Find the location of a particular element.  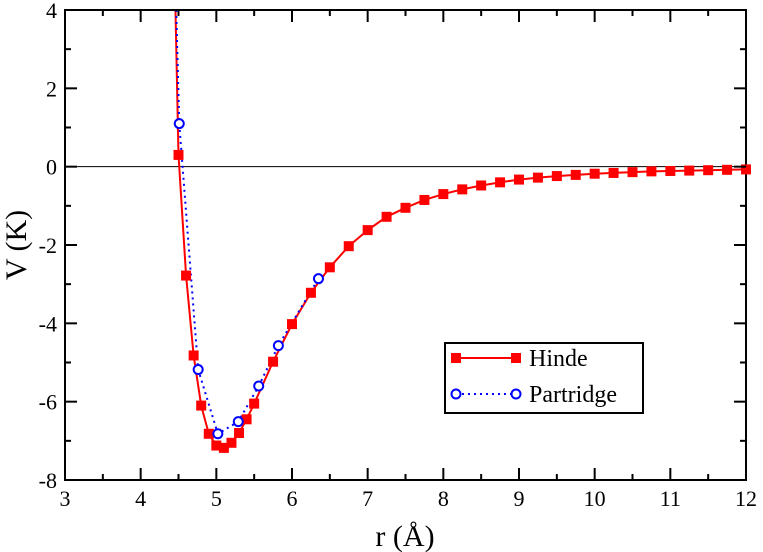

legend-label-hinde: Hinde is located at coordinates (558, 359).